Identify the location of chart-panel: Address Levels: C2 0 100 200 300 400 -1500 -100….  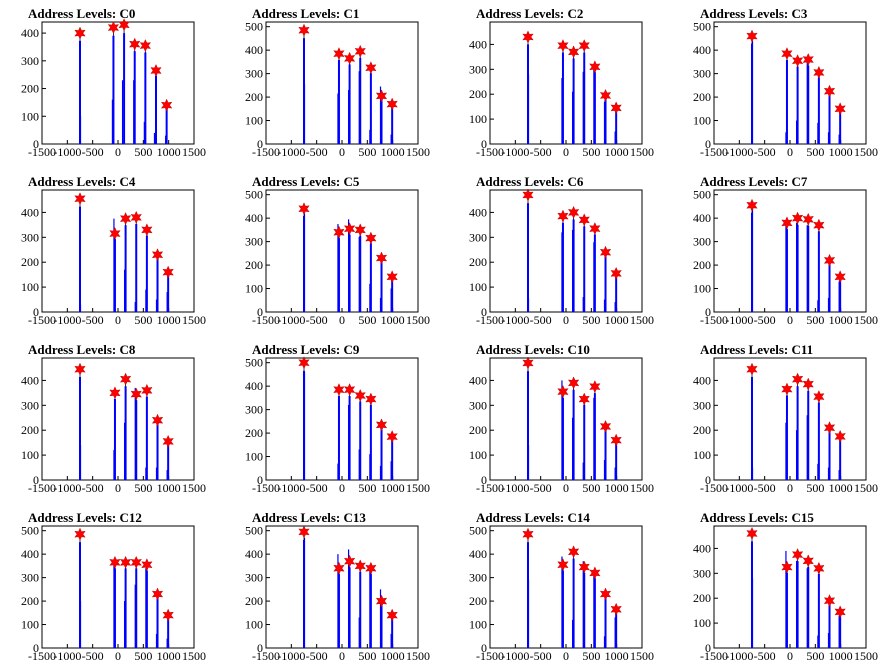
(560, 84).